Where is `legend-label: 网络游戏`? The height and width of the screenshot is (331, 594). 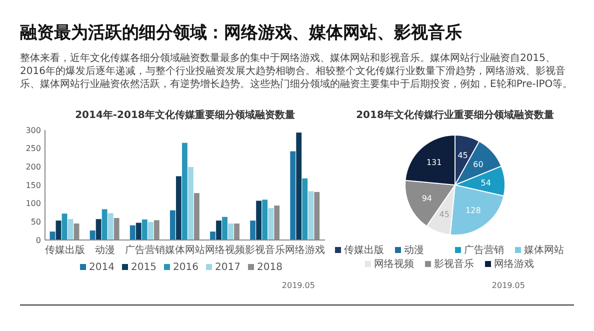
legend-label: 网络游戏 is located at coordinates (514, 264).